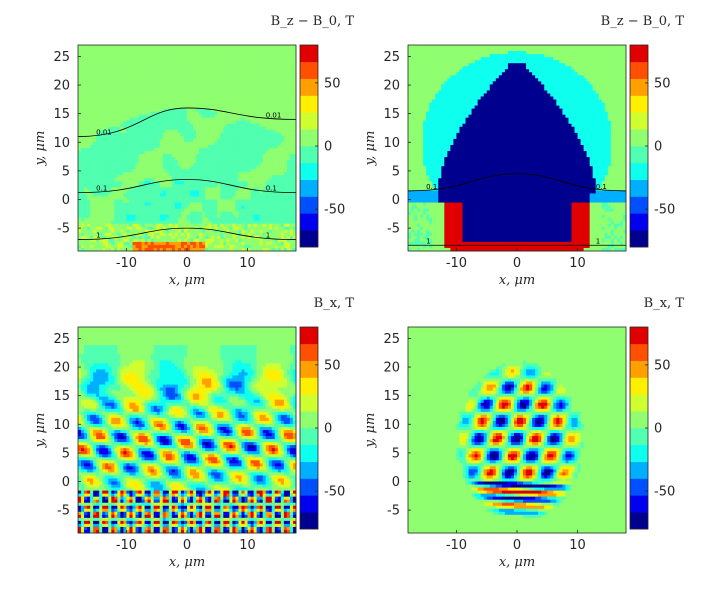 The height and width of the screenshot is (597, 718). Describe the element at coordinates (61, 114) in the screenshot. I see `y-tick-label: 15` at that location.